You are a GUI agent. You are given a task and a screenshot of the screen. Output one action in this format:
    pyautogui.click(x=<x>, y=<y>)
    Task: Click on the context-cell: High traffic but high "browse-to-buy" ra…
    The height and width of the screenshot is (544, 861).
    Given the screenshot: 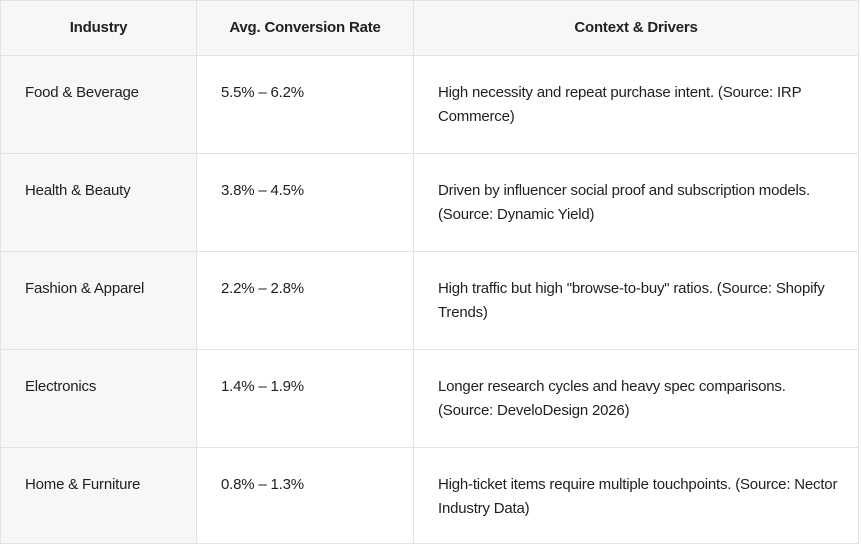 What is the action you would take?
    pyautogui.click(x=636, y=300)
    